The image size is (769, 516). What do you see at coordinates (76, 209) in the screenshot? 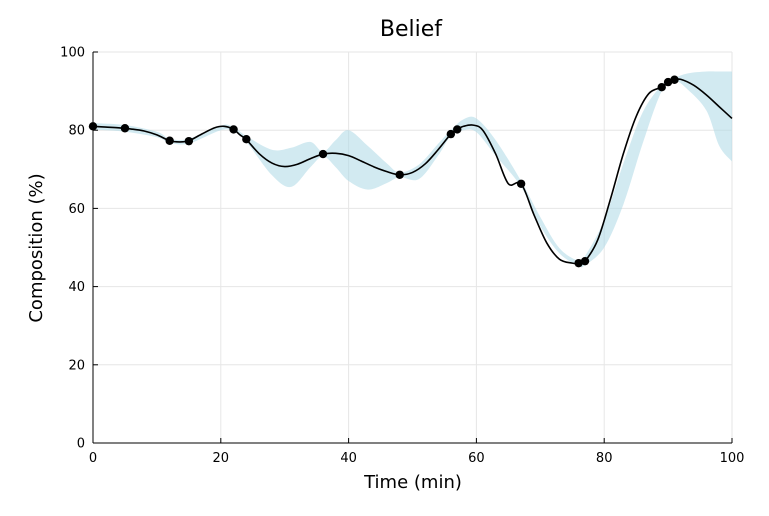
I see `y-tick-label: 60` at bounding box center [76, 209].